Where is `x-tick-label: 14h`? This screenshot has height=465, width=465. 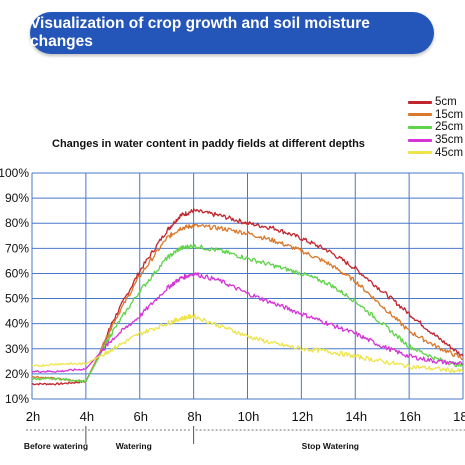
x-tick-label: 14h is located at coordinates (356, 416).